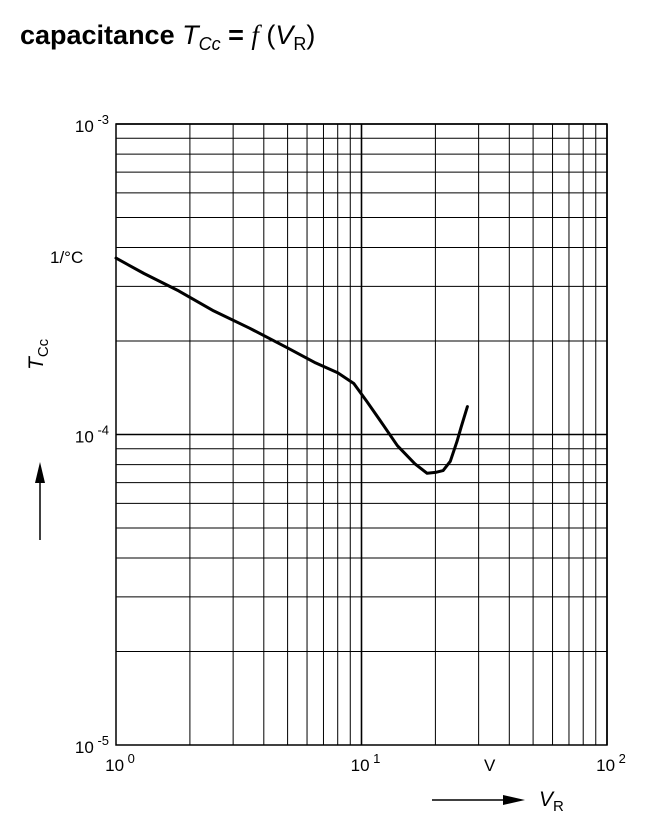 This screenshot has width=650, height=819. What do you see at coordinates (40, 501) in the screenshot?
I see `y-direction-arrow` at bounding box center [40, 501].